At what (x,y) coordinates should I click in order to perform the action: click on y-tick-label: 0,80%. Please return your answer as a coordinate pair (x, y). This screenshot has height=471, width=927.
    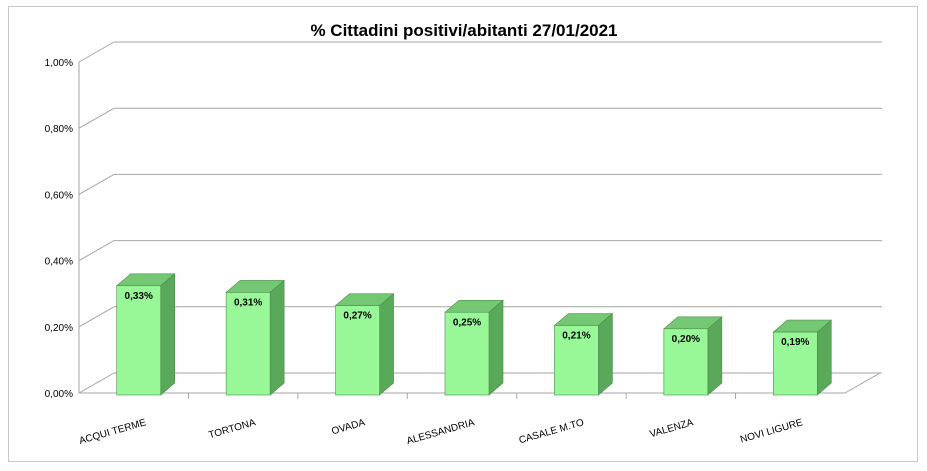
    Looking at the image, I should click on (59, 129).